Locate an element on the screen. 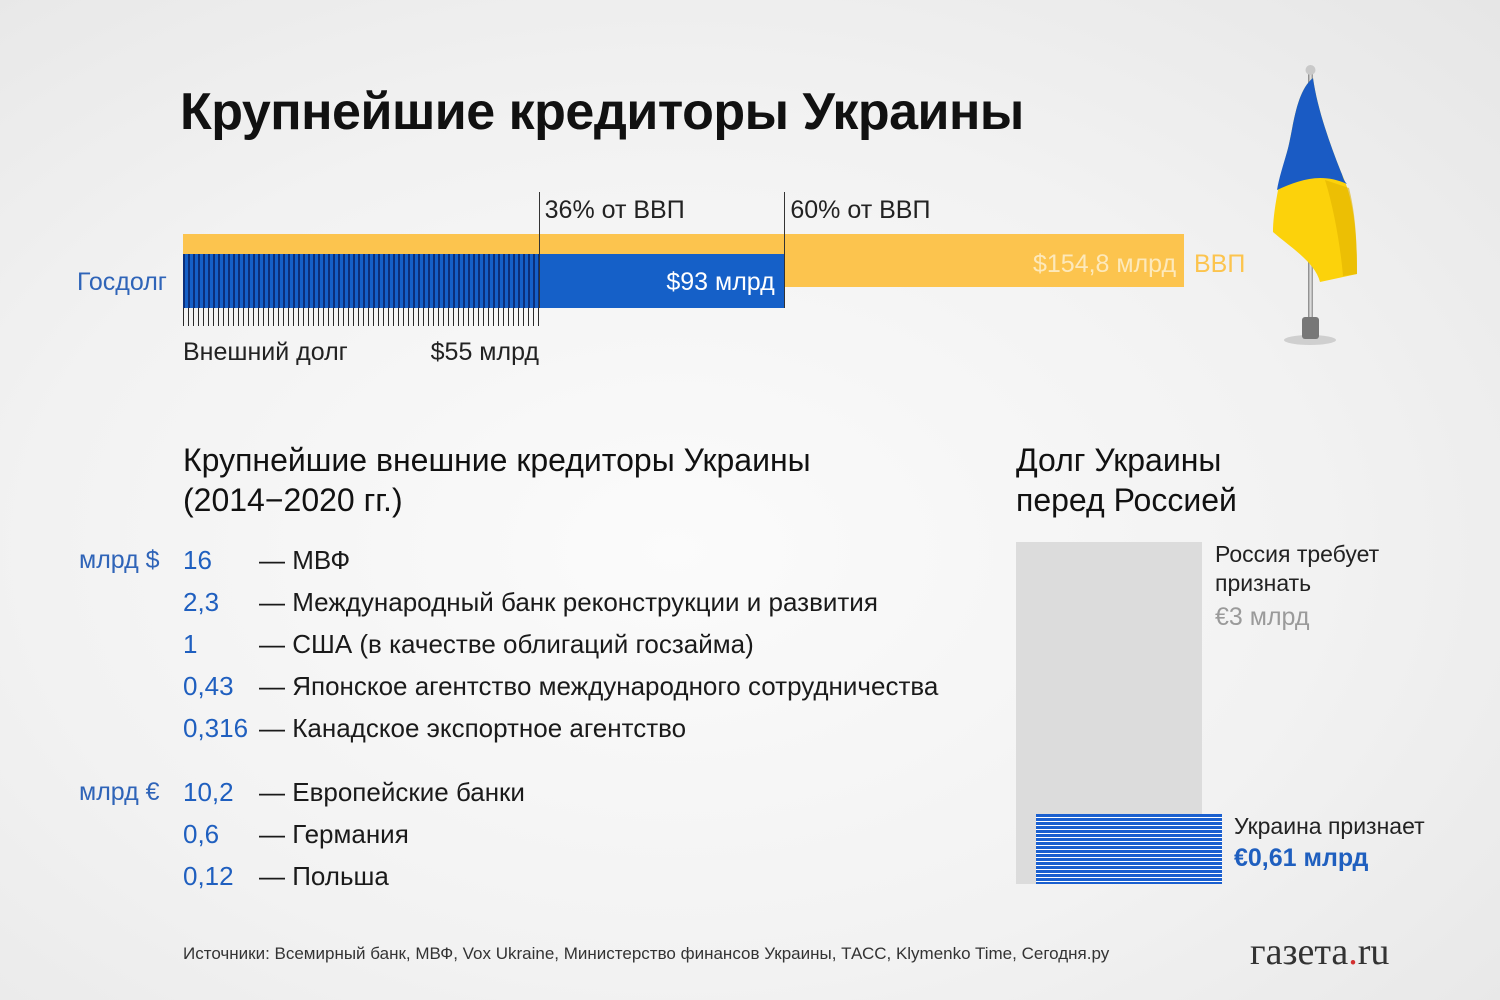  unit-eur: млрд € is located at coordinates (119, 792).